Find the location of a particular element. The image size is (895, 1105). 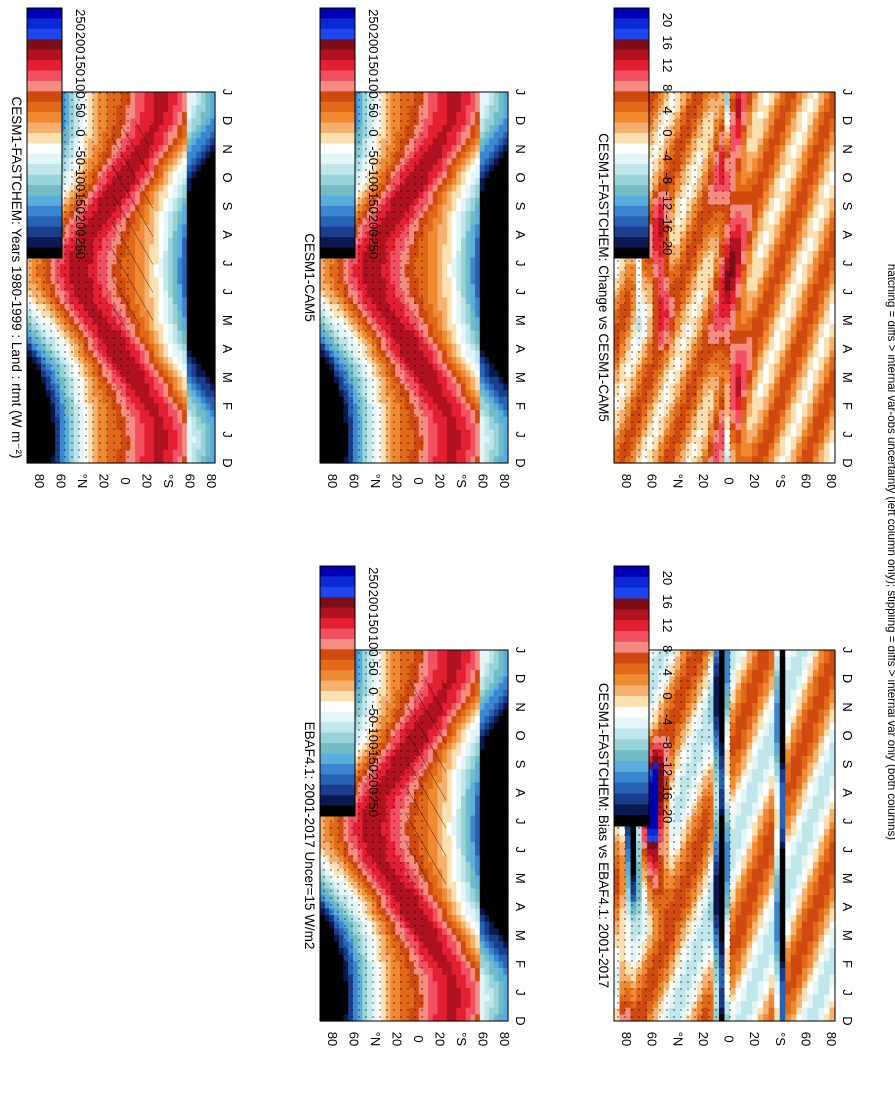

panel-title: CESM1-CAM5 is located at coordinates (309, 277).